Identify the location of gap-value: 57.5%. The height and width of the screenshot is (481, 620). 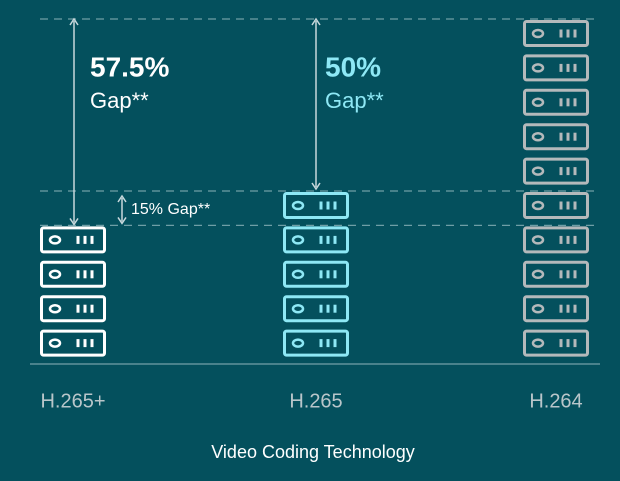
(129, 66).